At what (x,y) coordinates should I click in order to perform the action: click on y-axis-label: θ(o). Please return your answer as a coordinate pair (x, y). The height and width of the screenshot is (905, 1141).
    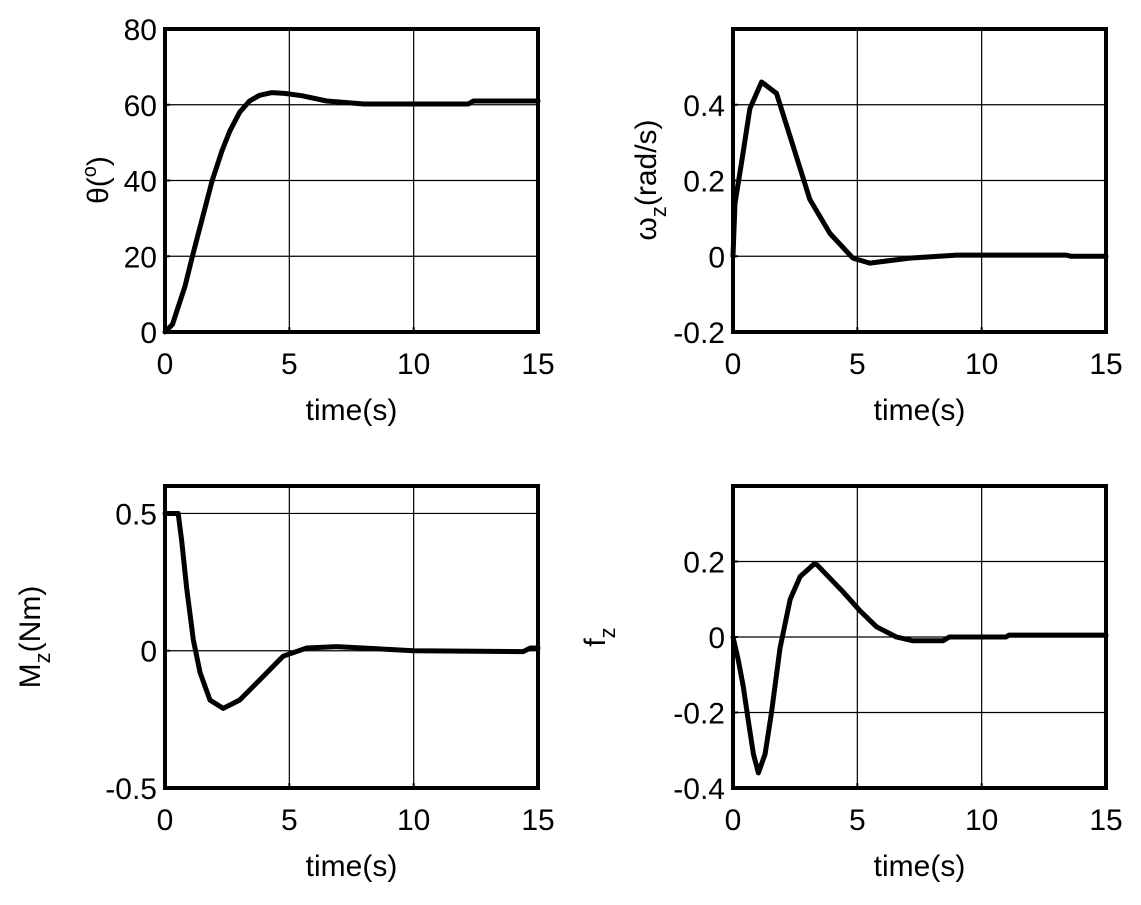
    Looking at the image, I should click on (97, 180).